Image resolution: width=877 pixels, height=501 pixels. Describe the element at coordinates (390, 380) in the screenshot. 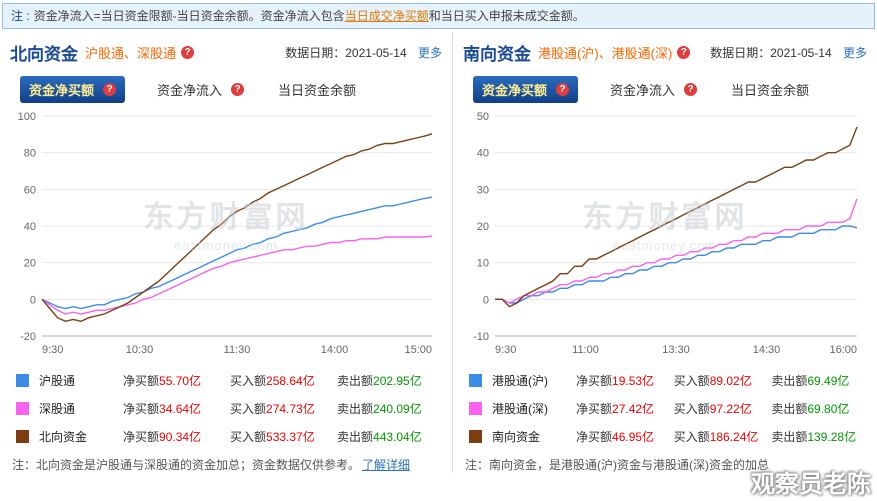

I see `sell-cell: 卖出额202.95亿` at that location.